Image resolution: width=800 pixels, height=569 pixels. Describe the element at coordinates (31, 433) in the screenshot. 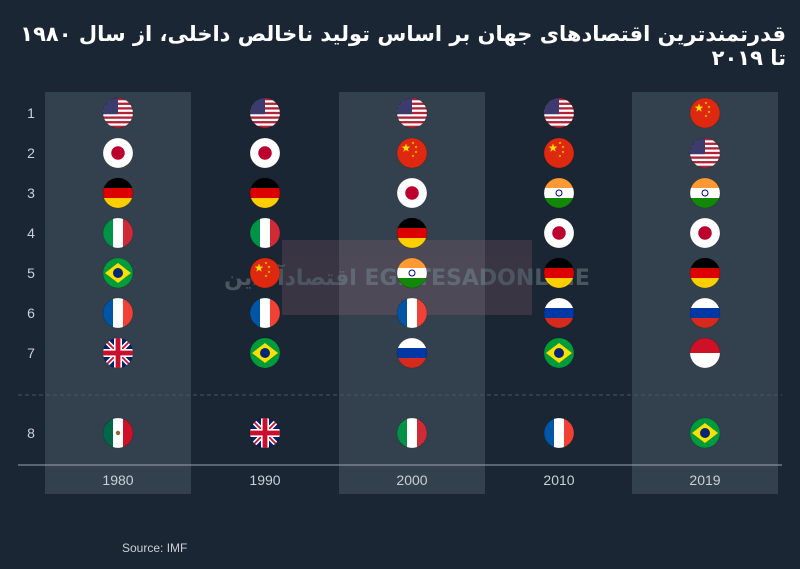

I see `rank-label: 8` at that location.